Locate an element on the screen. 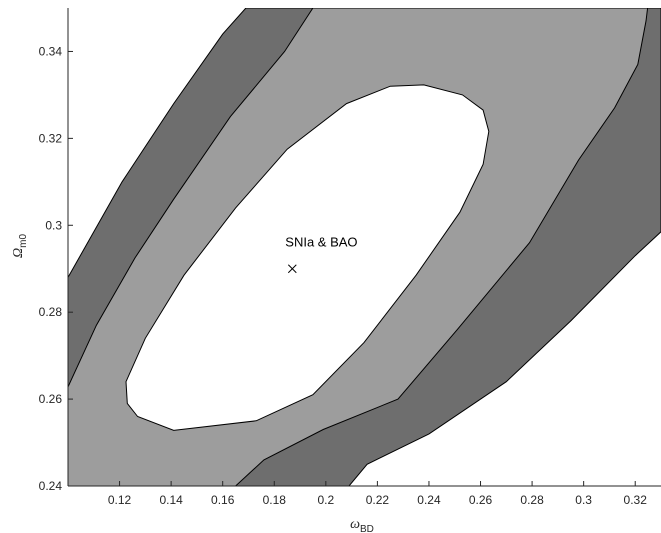  annotation-label: SNIa & BAO is located at coordinates (321, 242).